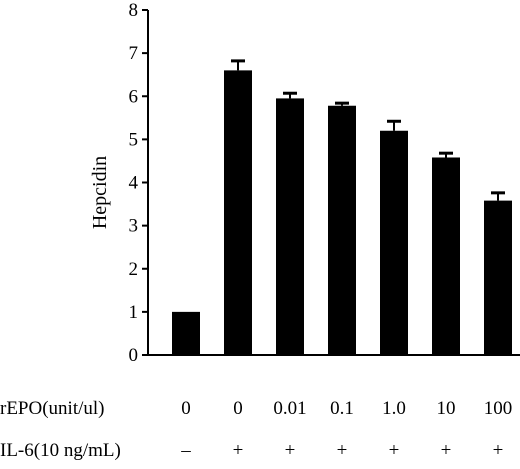 This screenshot has width=520, height=469. Describe the element at coordinates (100, 192) in the screenshot. I see `y-axis-title: Hepcidin` at that location.